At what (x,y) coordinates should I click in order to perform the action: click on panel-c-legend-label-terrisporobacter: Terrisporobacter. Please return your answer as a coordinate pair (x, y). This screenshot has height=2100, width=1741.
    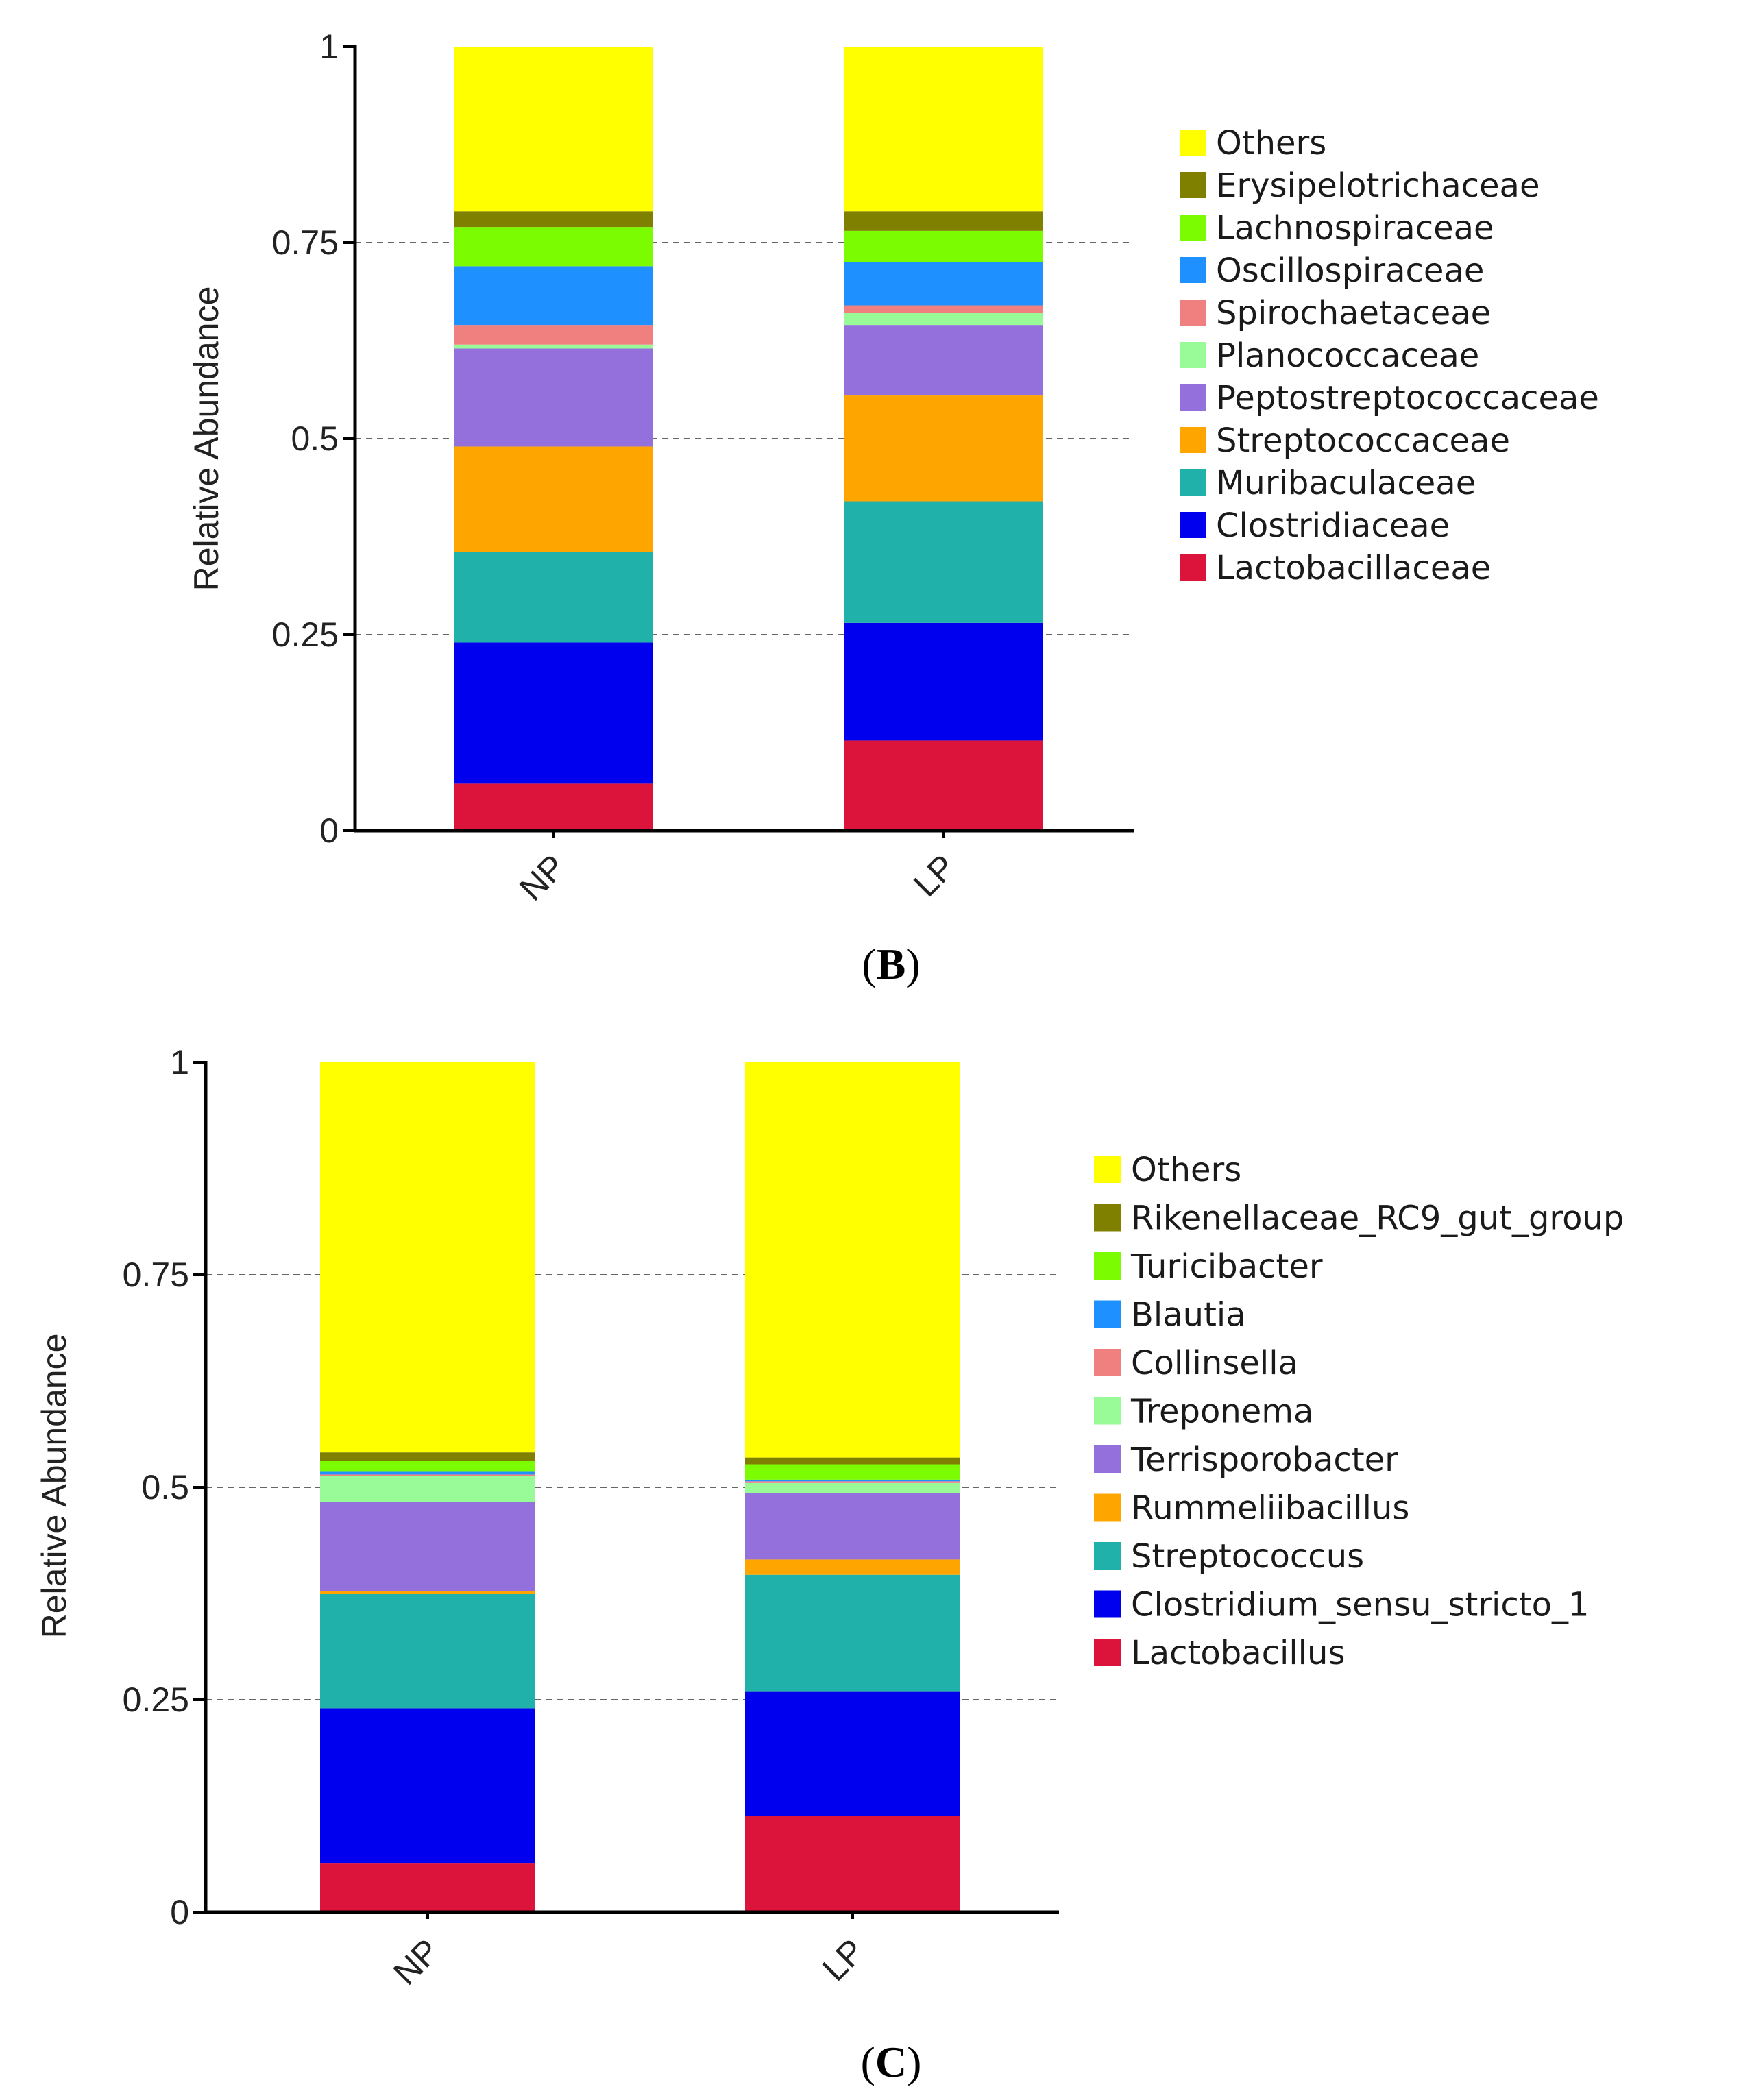
    Looking at the image, I should click on (1264, 1460).